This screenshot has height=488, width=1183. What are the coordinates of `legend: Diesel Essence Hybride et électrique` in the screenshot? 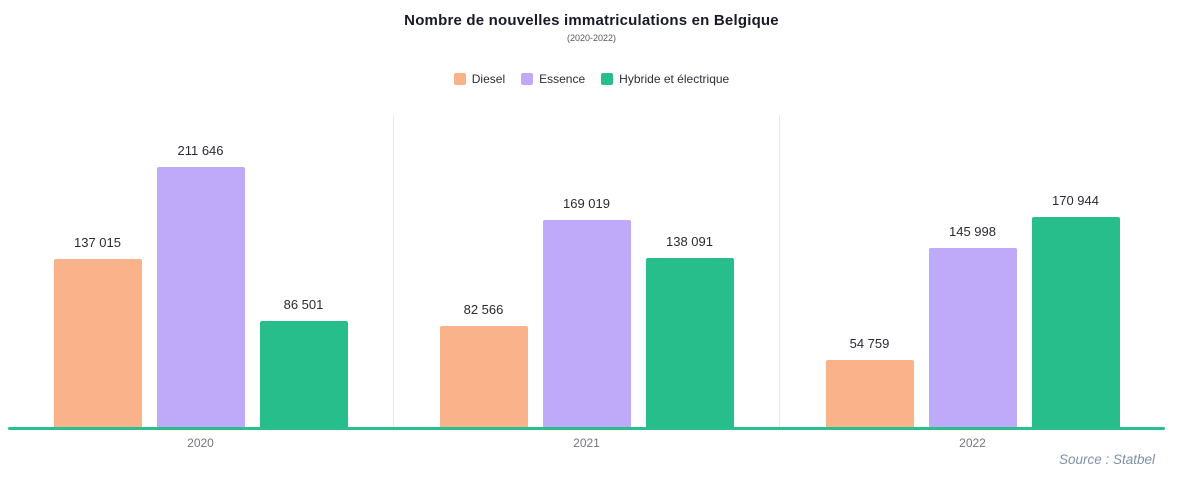 It's located at (591, 79).